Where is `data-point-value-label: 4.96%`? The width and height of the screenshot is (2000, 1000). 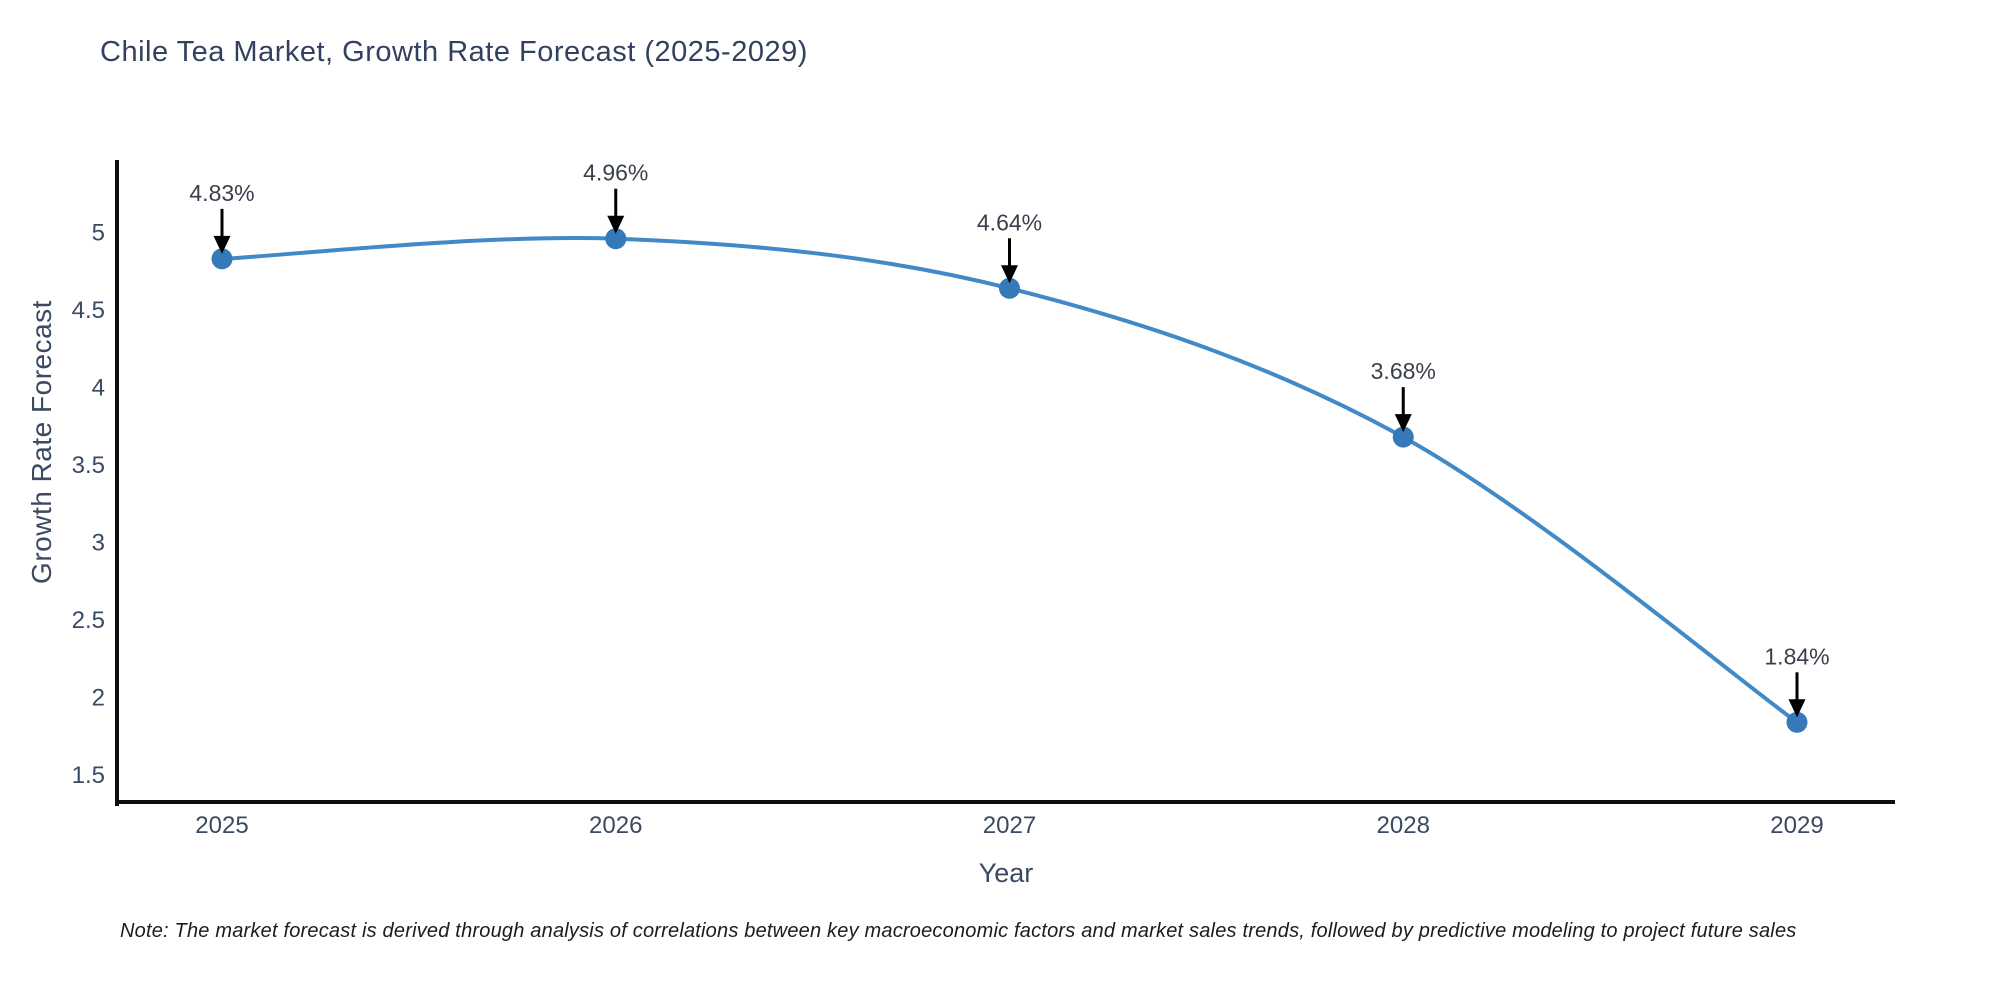
data-point-value-label: 4.96% is located at coordinates (615, 173).